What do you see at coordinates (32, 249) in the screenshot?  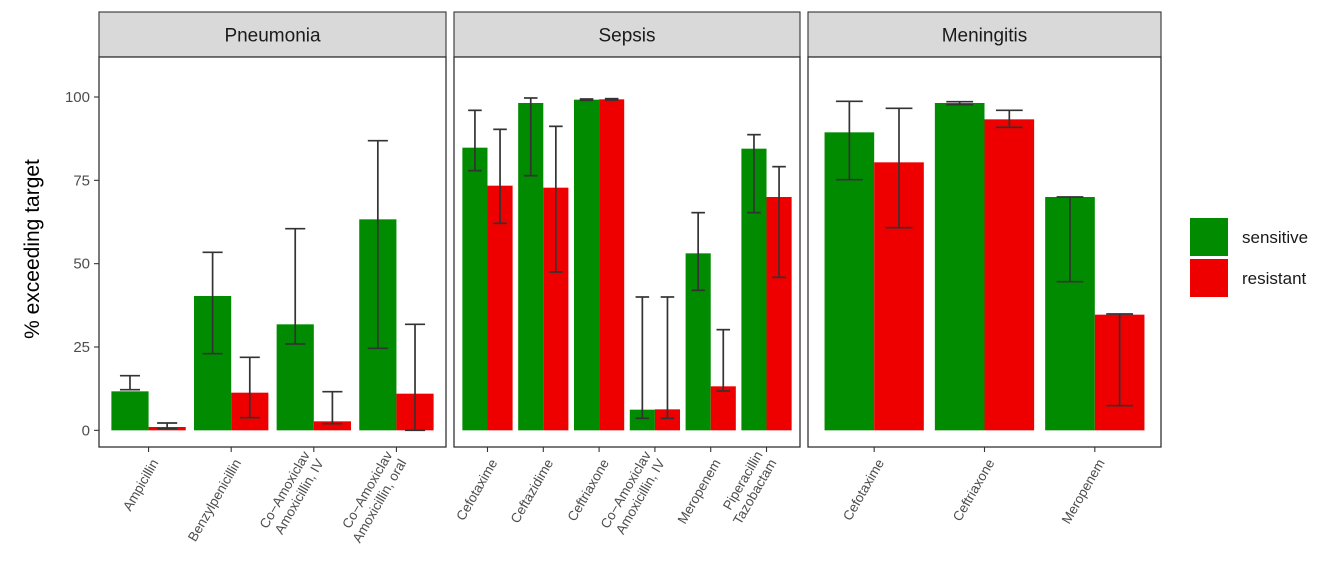 I see `y-axis-title: % exceeding target` at bounding box center [32, 249].